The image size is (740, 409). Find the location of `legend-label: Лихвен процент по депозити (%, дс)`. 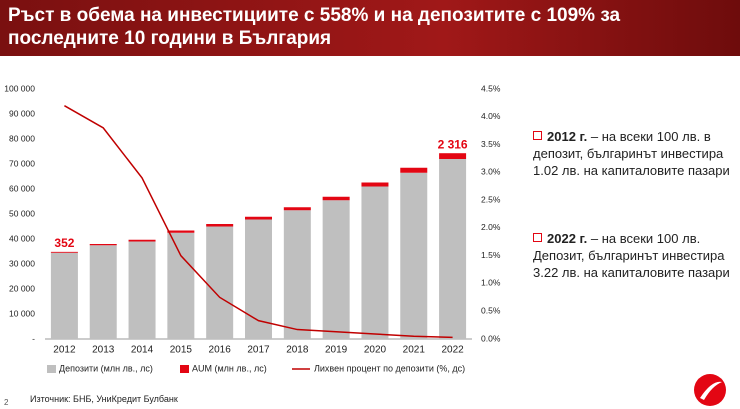

legend-label: Лихвен процент по депозити (%, дс) is located at coordinates (389, 368).